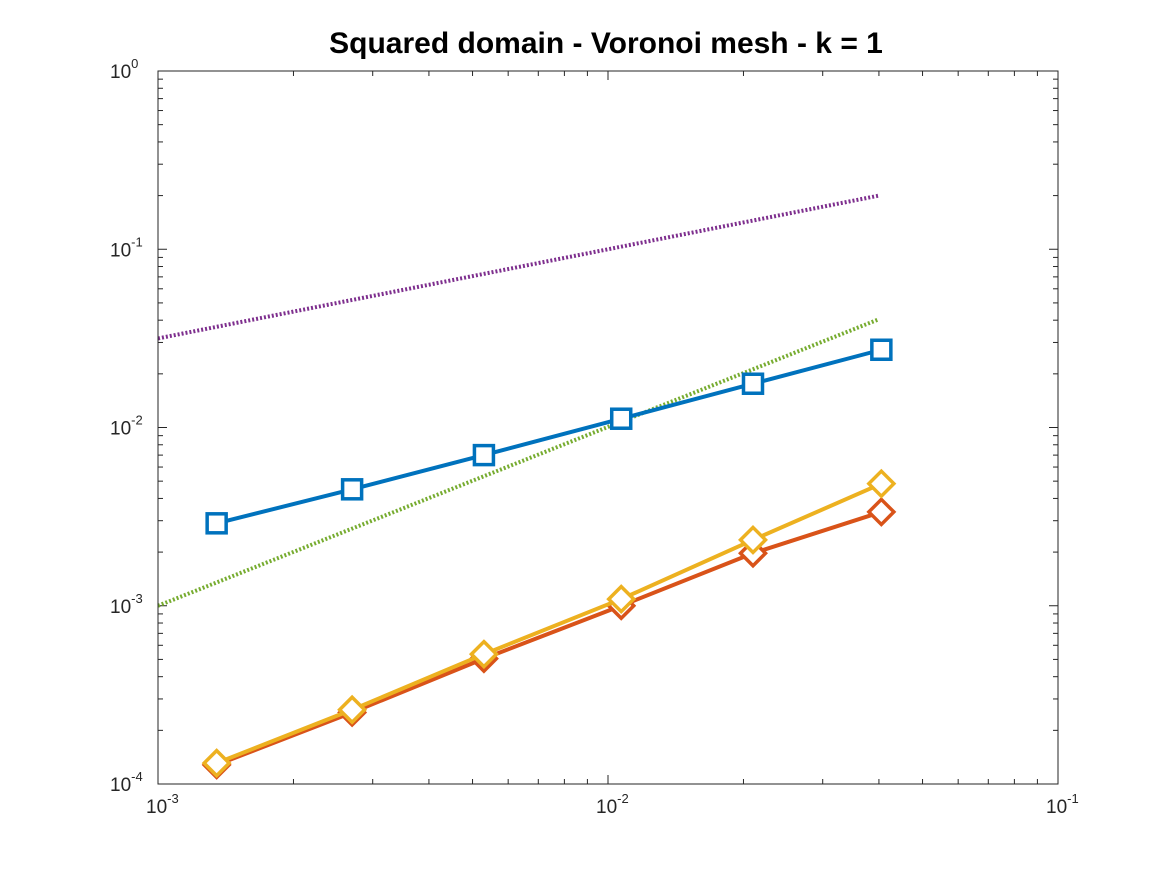  I want to click on x-axis-tick-labels: 10⁻³ 10⁻² 10⁻¹, so click(612, 804).